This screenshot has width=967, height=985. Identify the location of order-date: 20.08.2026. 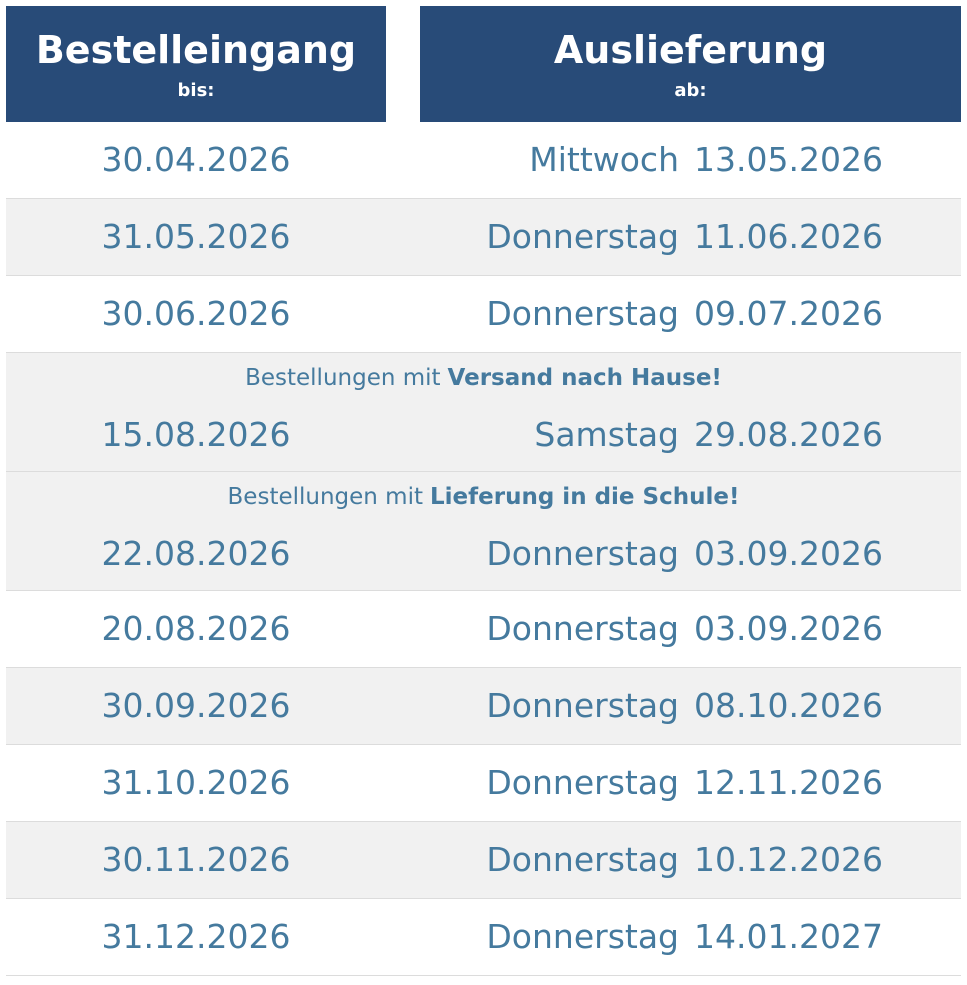
(196, 628).